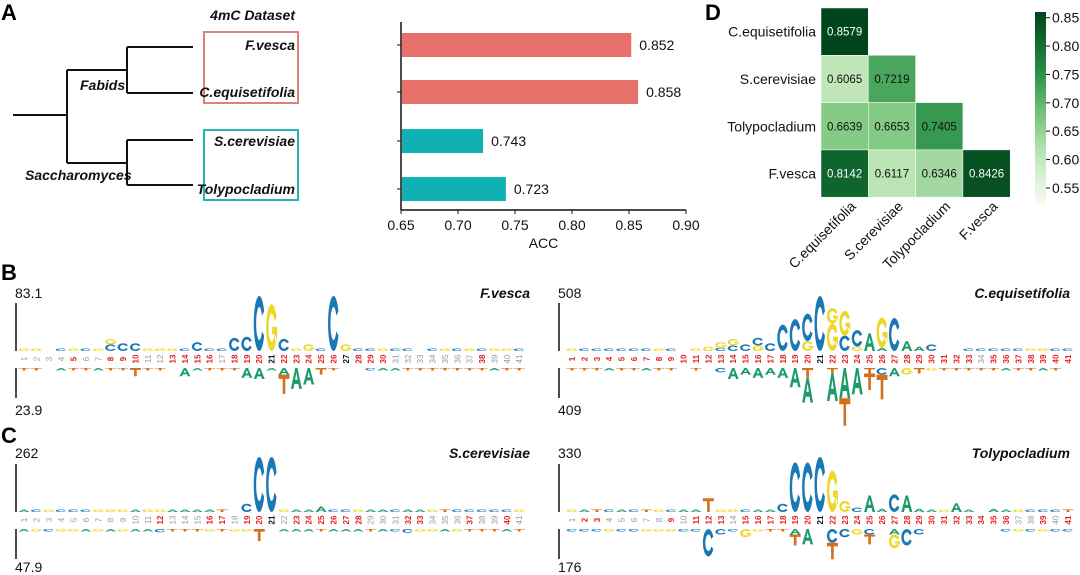 This screenshot has width=1080, height=575. I want to click on logo-bottom-scale-label: 176, so click(570, 567).